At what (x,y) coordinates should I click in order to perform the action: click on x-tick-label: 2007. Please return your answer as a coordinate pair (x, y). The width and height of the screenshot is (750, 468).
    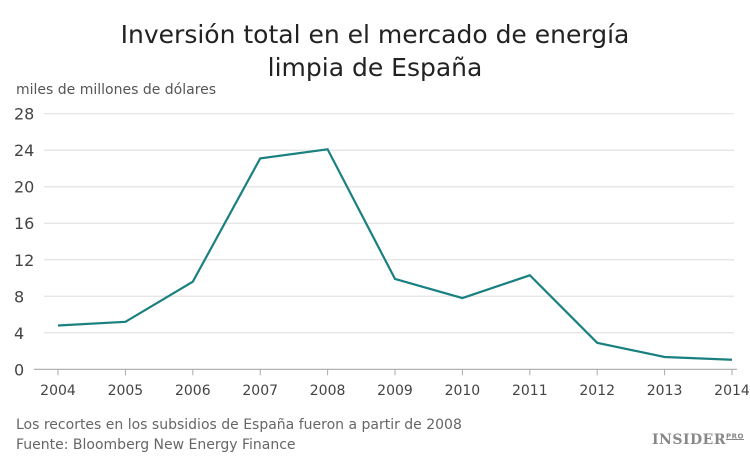
    Looking at the image, I should click on (260, 391).